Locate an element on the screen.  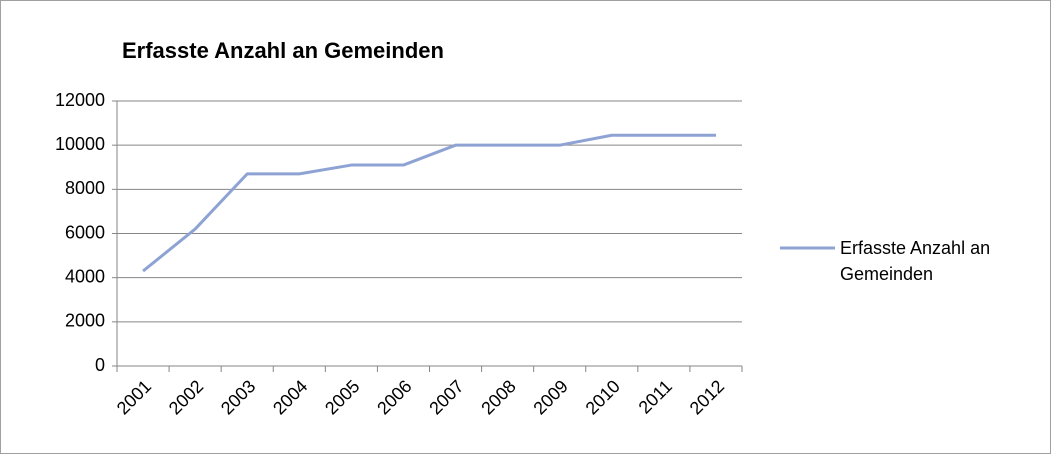
y-tick-label: 12000 is located at coordinates (80, 100).